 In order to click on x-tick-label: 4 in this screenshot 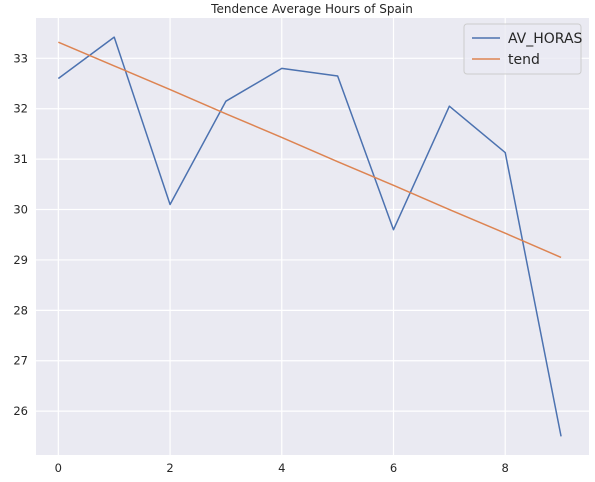, I will do `click(281, 468)`.